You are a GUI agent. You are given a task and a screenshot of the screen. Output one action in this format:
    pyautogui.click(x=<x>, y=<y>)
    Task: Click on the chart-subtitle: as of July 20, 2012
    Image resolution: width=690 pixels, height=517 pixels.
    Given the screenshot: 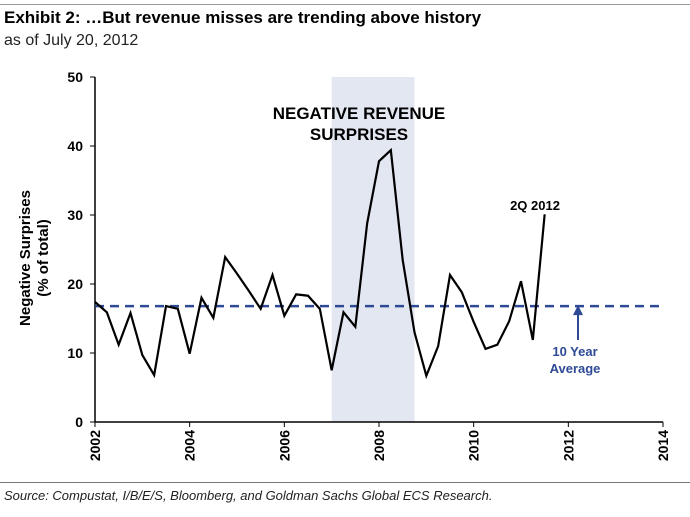 What is the action you would take?
    pyautogui.click(x=71, y=40)
    